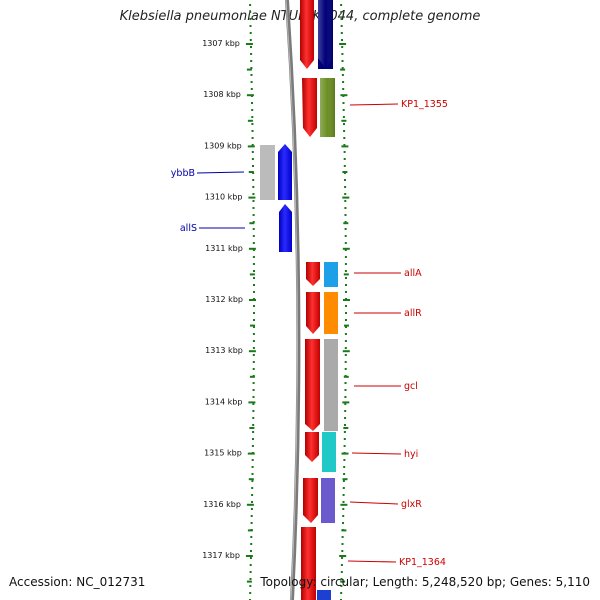  Describe the element at coordinates (224, 248) in the screenshot. I see `kbp-tick-label: 1311 kbp` at that location.